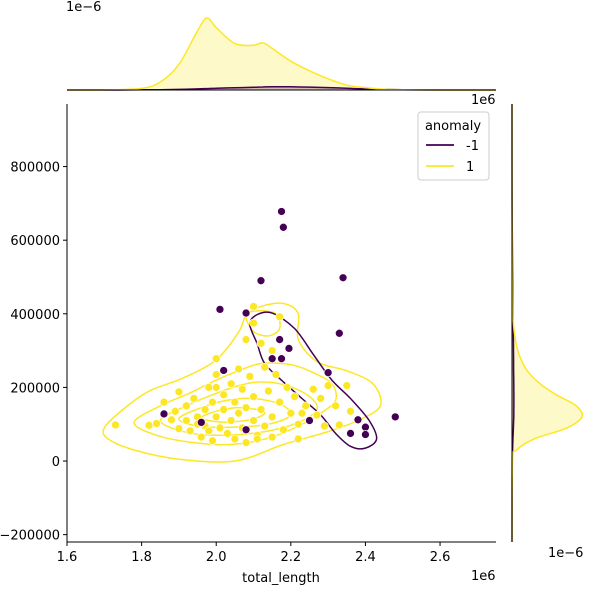  I want to click on x-offset-label: 1e6, so click(483, 576).